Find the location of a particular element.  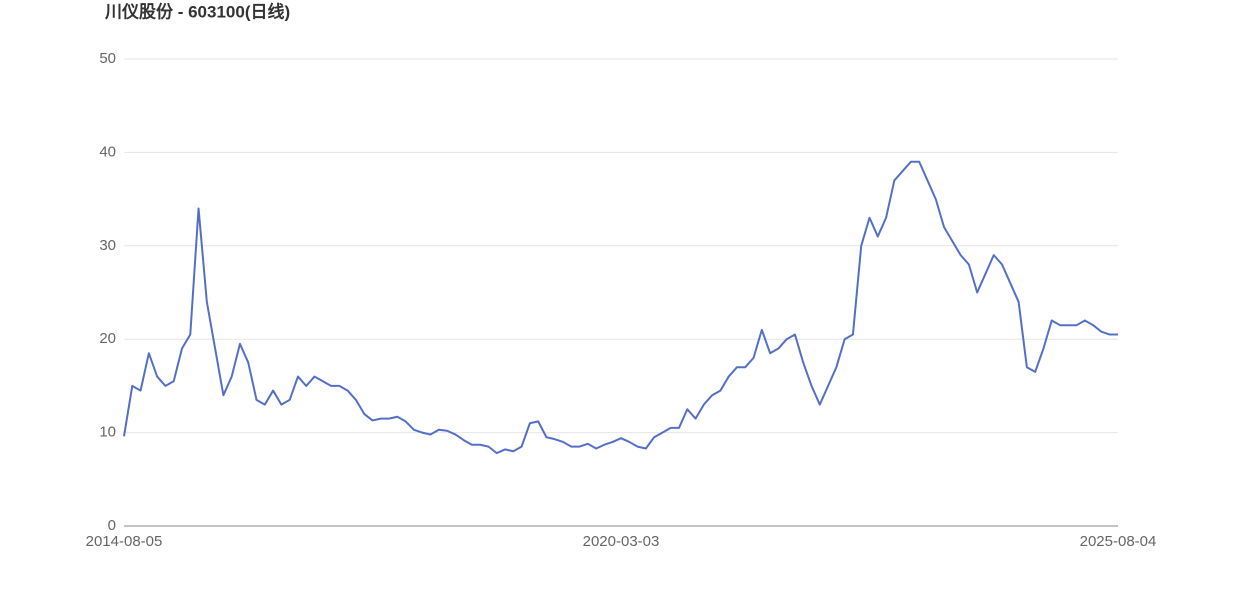

y-tick-label: 50 is located at coordinates (107, 58).